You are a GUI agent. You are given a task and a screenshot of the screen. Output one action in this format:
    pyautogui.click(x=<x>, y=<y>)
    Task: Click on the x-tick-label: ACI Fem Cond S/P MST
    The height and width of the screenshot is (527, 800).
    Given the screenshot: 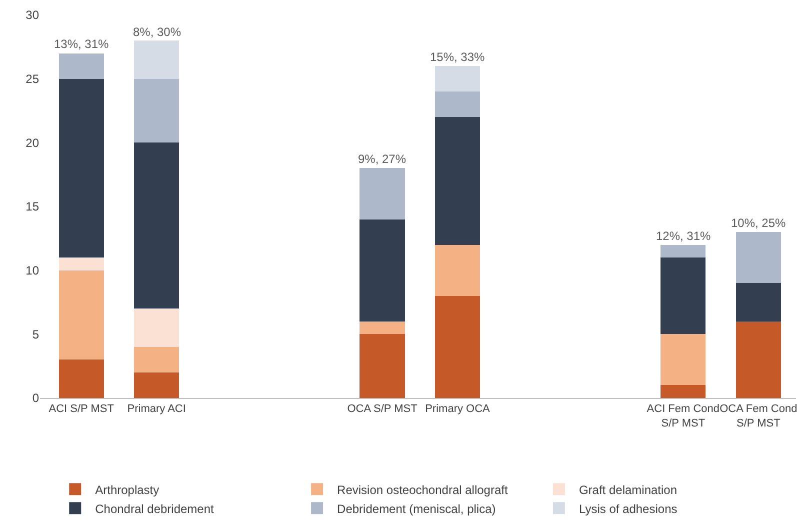 What is the action you would take?
    pyautogui.click(x=683, y=416)
    